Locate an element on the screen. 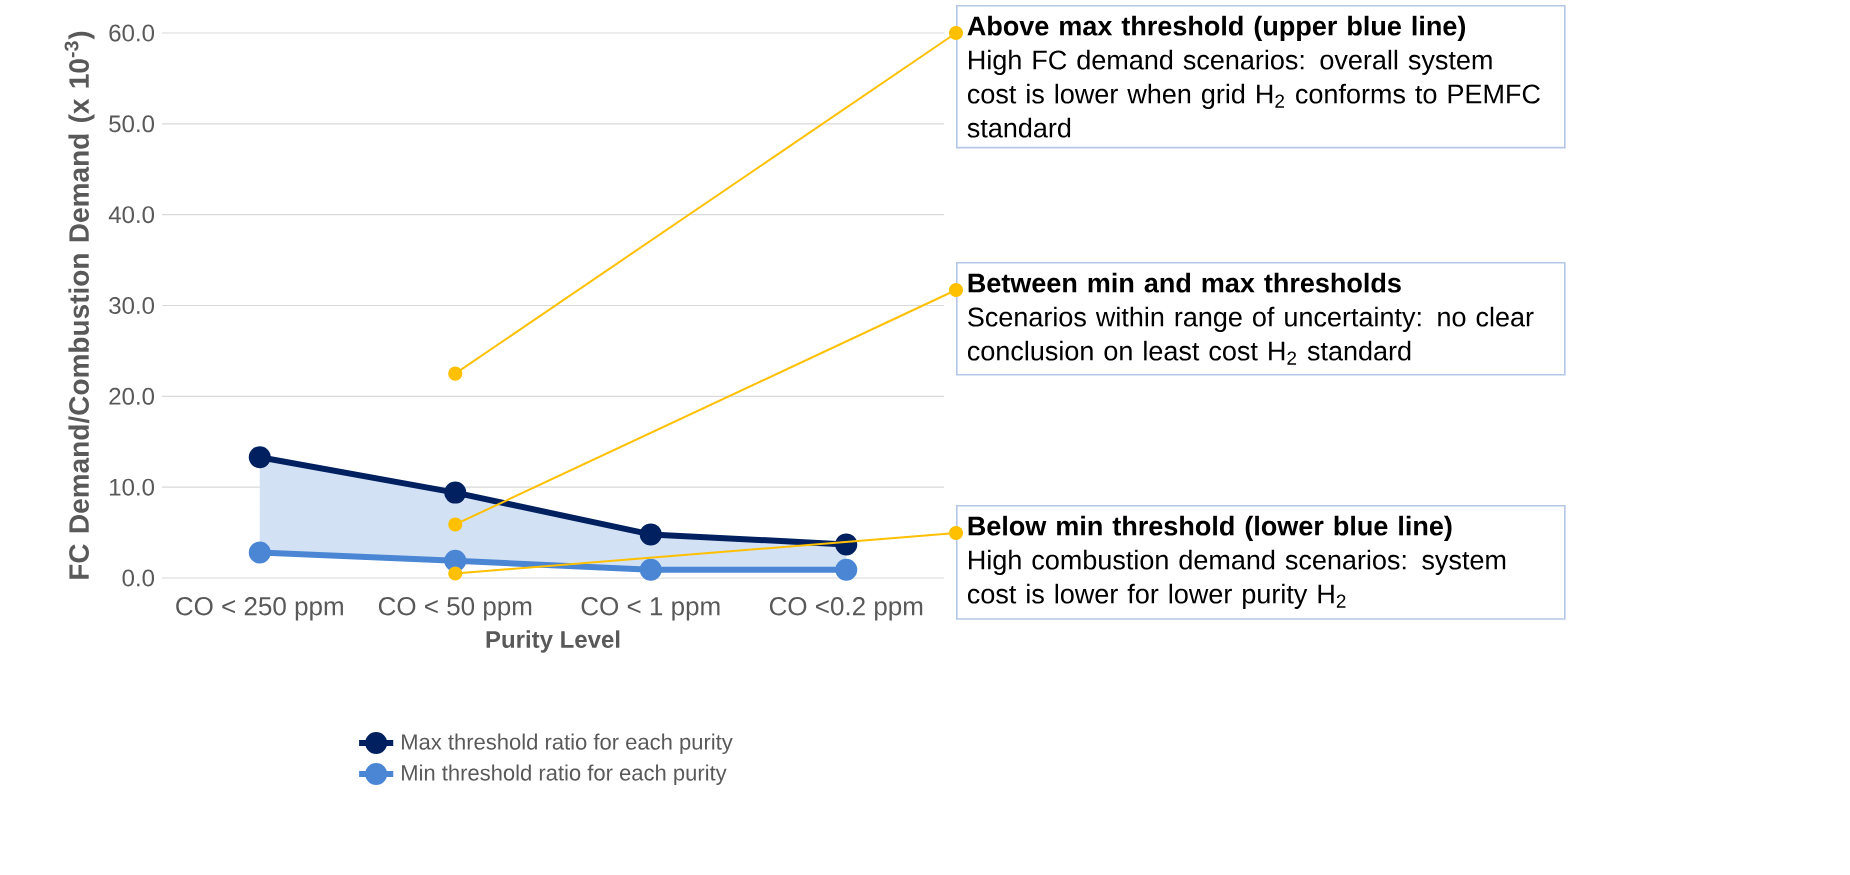  text: High FC demand scenarios: overall system cost is lower when grid H$_{2}$ conforms to PEMFC standard is located at coordinates (1253, 93).